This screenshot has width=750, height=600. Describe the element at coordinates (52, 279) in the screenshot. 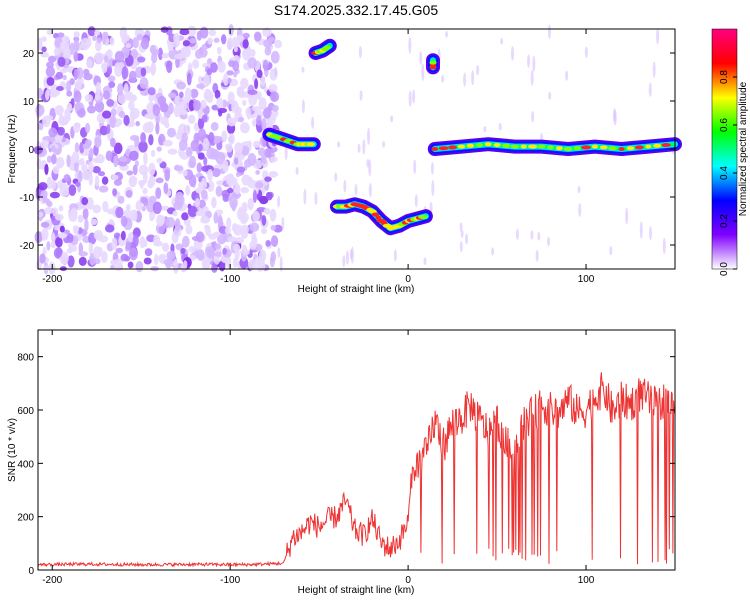

I see `x-tick-label: -200` at that location.